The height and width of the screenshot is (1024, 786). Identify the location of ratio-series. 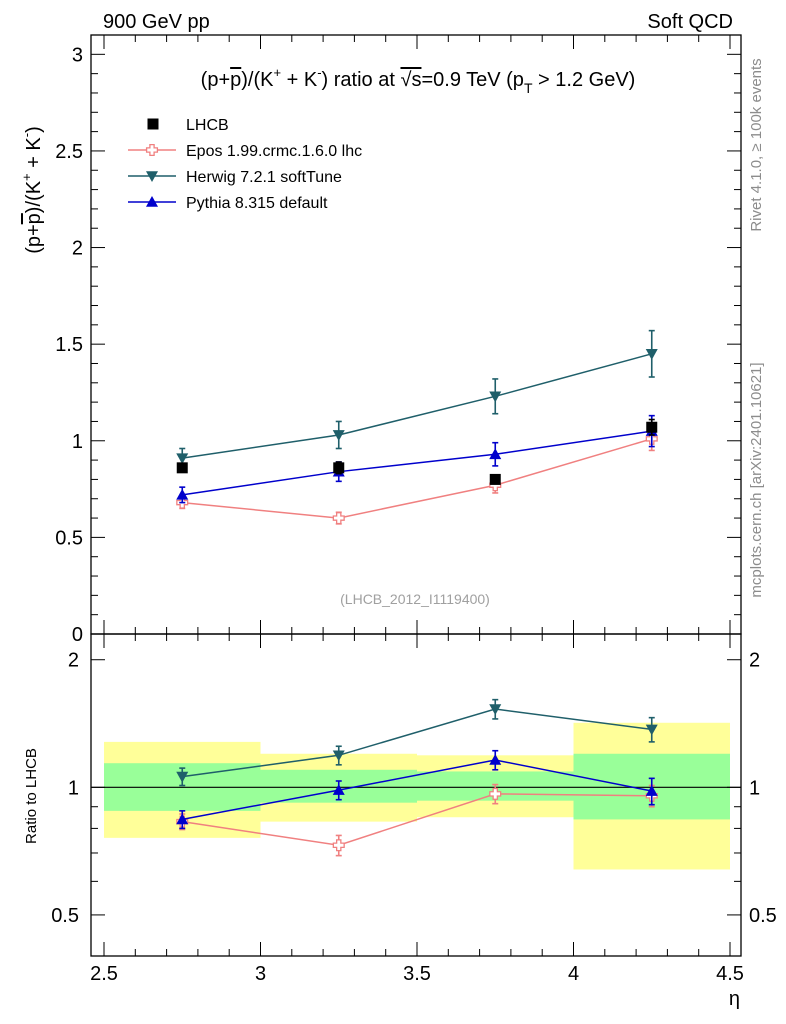
(417, 777).